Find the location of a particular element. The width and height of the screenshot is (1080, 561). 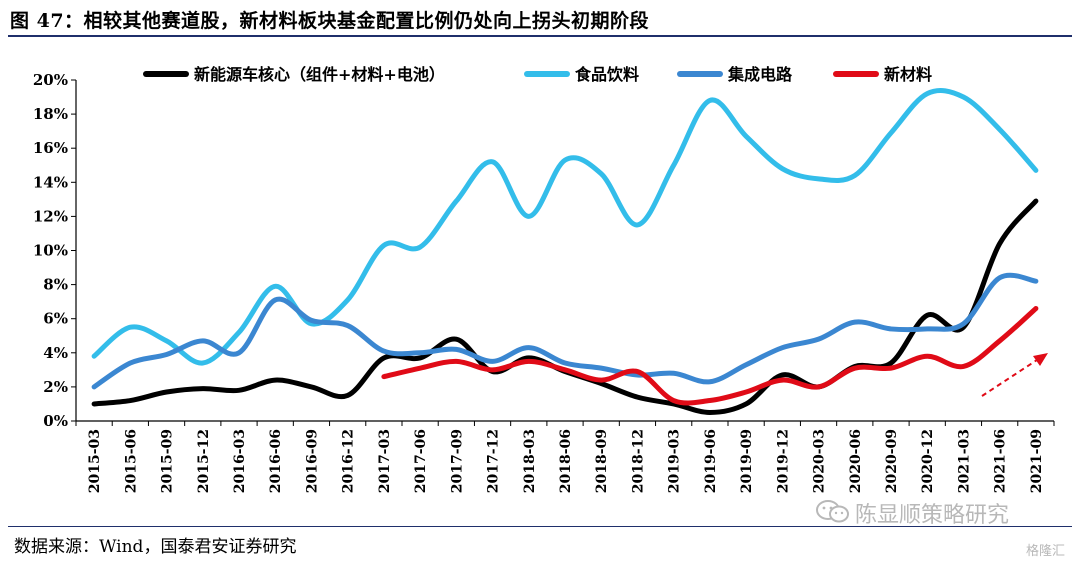

x-tick-label: 2019-09 is located at coordinates (747, 461).